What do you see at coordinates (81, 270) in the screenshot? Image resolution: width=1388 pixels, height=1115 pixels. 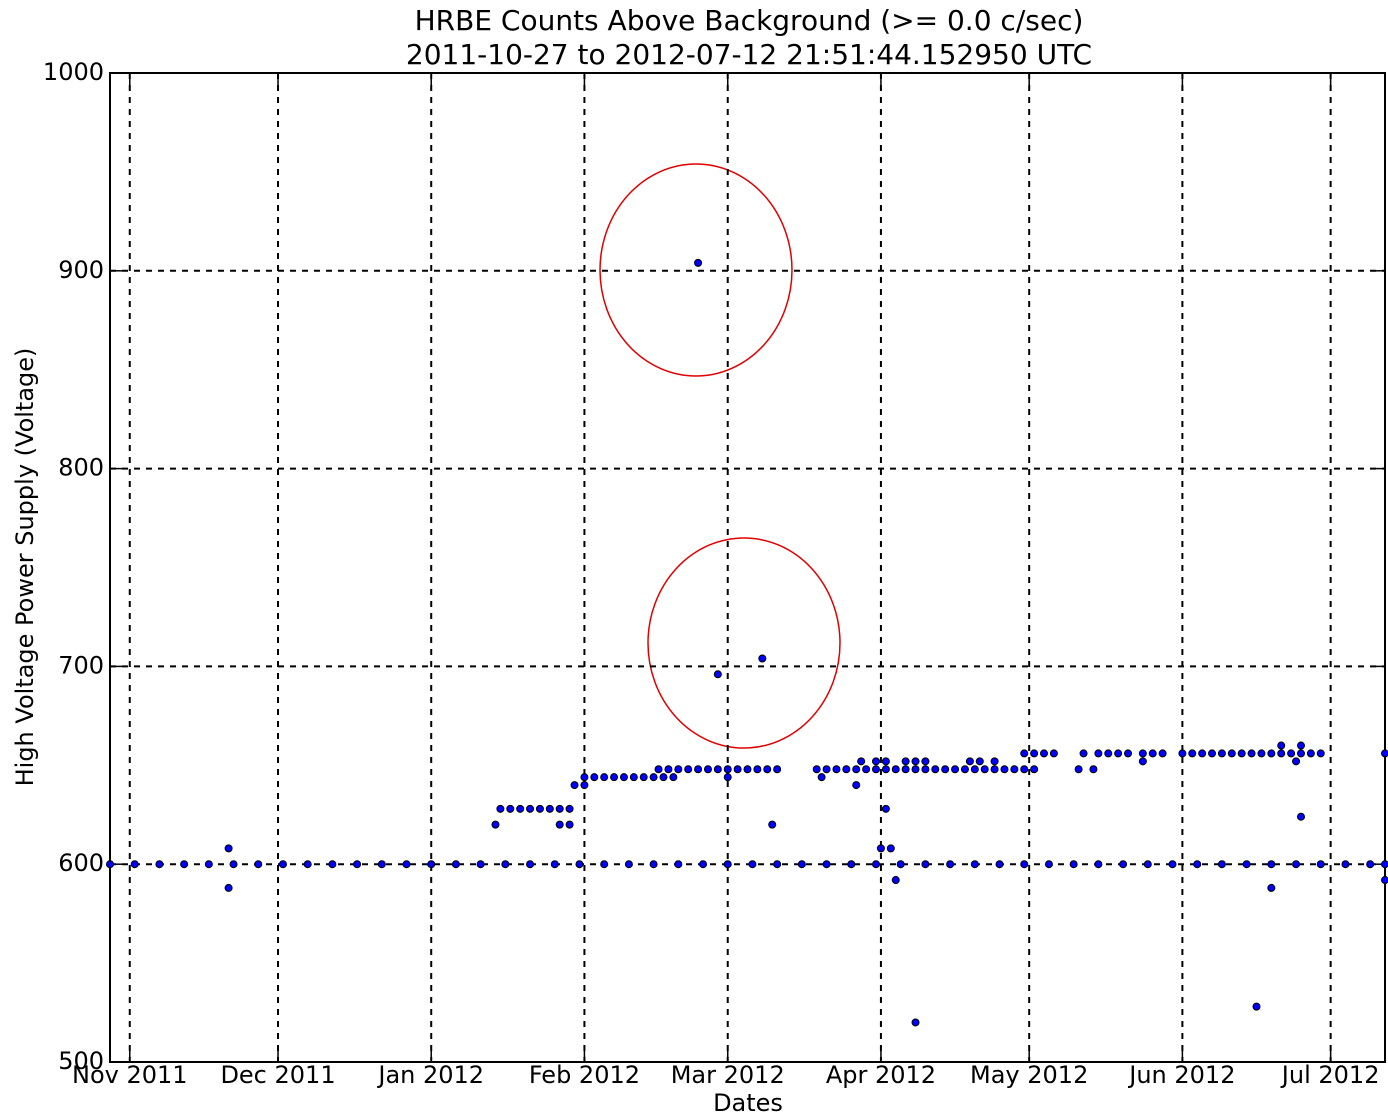 I see `y-tick-label: 900` at bounding box center [81, 270].